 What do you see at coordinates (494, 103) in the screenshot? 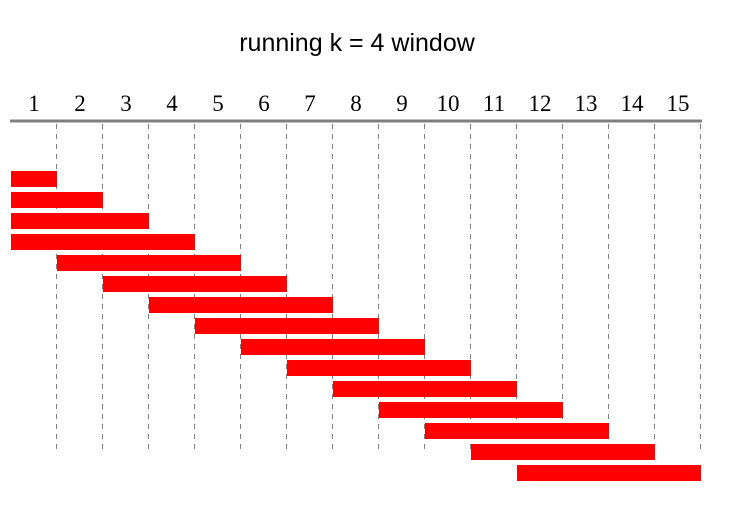
I see `position-label-11: 11` at bounding box center [494, 103].